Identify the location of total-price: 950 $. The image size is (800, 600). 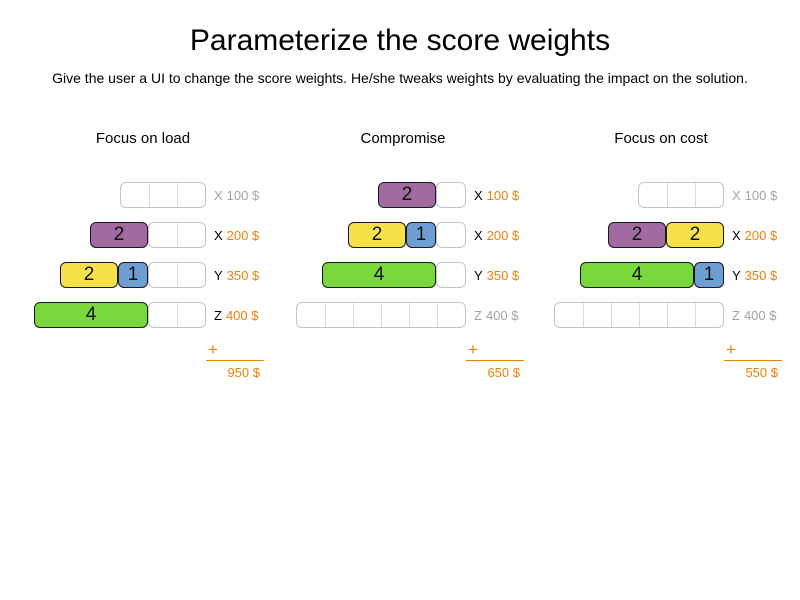
(243, 372).